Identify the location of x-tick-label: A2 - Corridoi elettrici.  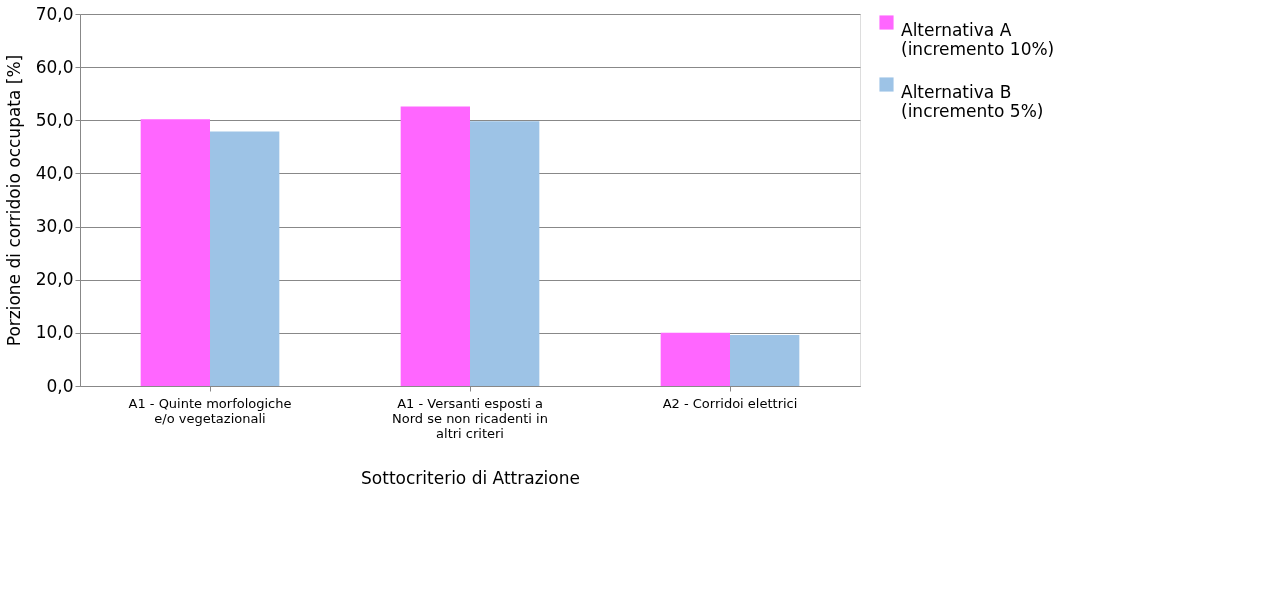
(730, 403).